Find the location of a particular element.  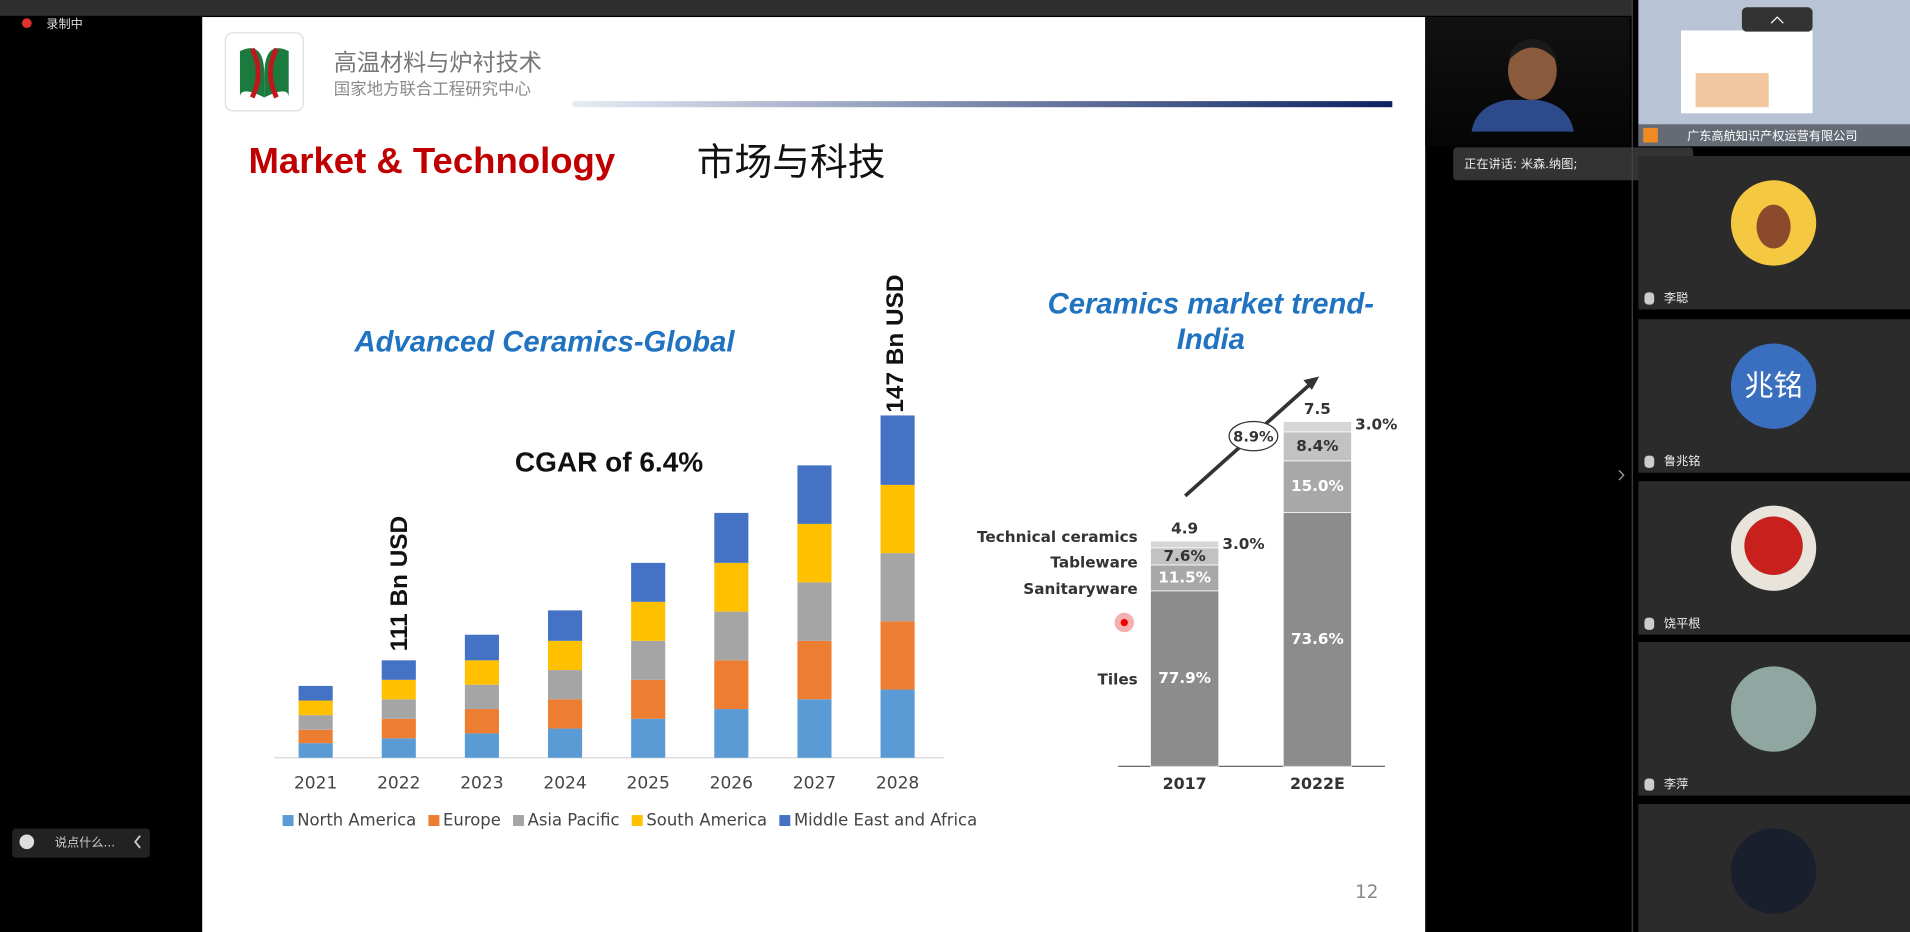

thumbnail-toggle is located at coordinates (1777, 19).